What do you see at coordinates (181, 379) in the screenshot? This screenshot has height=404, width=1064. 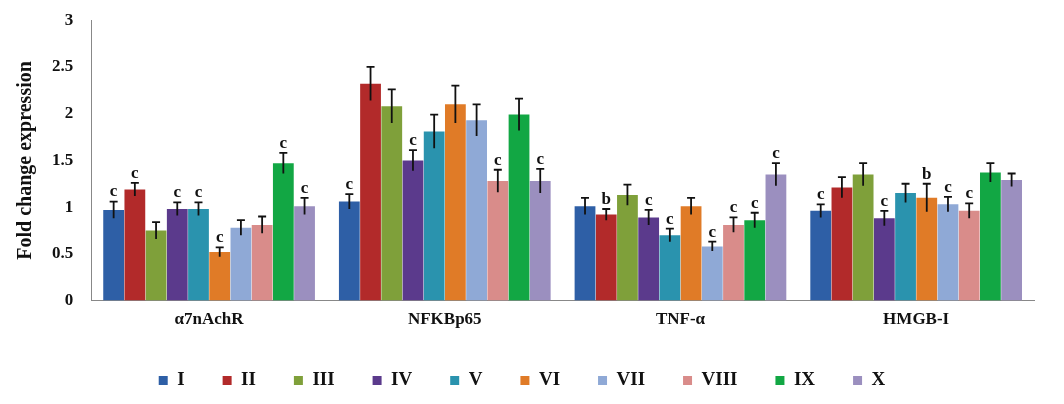 I see `legend-label: I` at bounding box center [181, 379].